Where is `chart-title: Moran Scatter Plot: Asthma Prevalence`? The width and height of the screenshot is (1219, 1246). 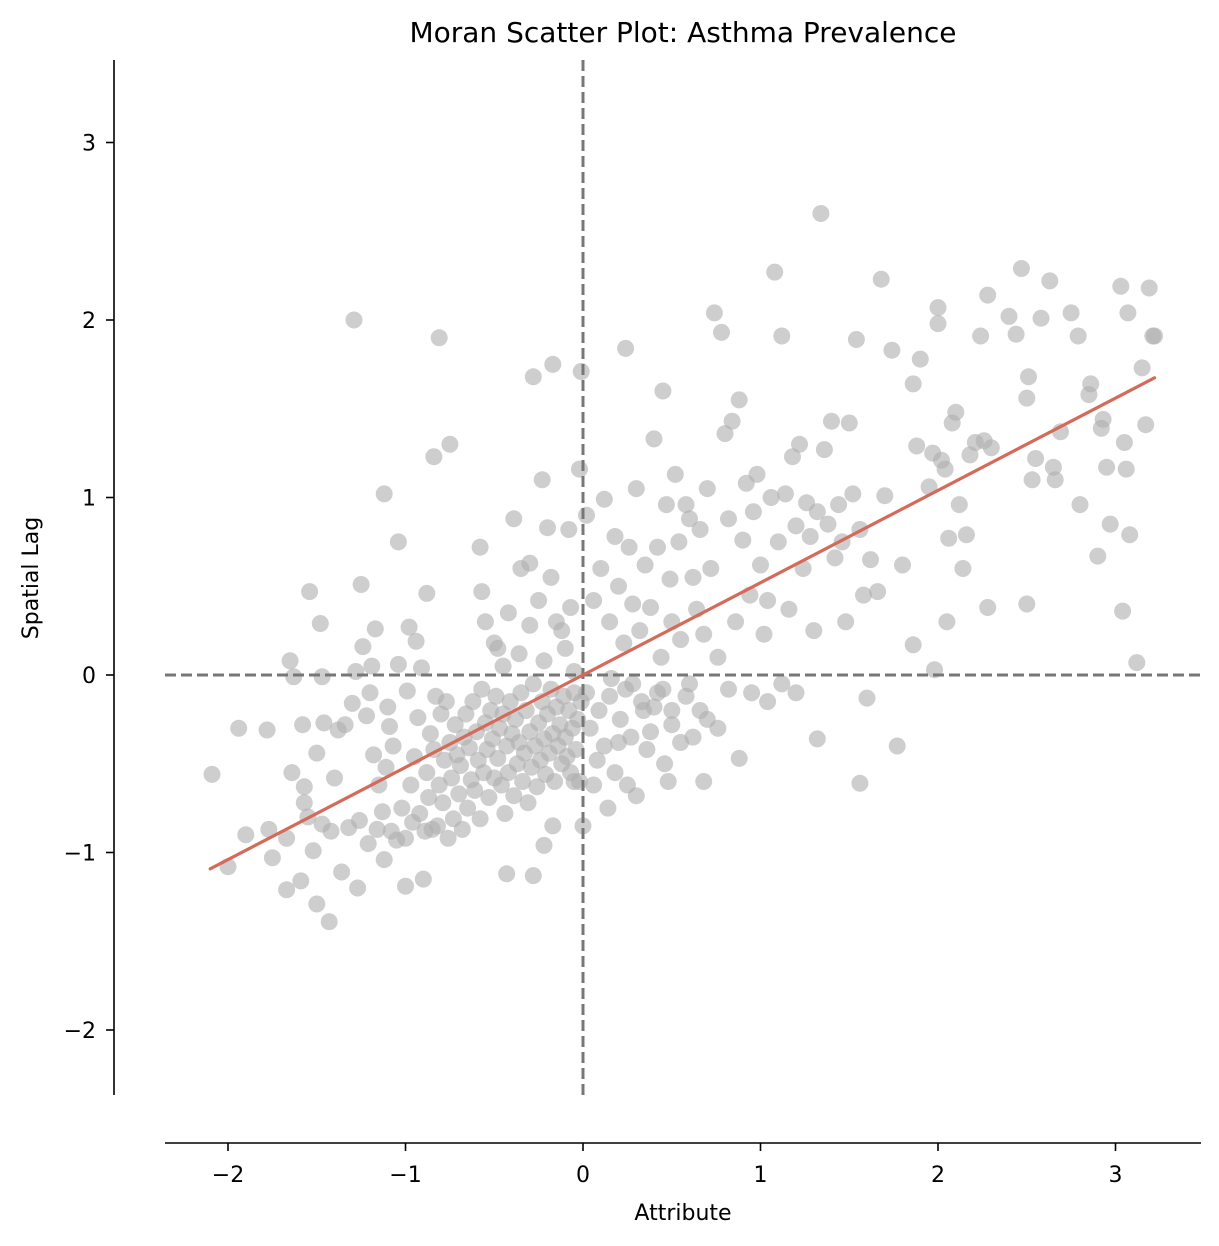
chart-title: Moran Scatter Plot: Asthma Prevalence is located at coordinates (682, 32).